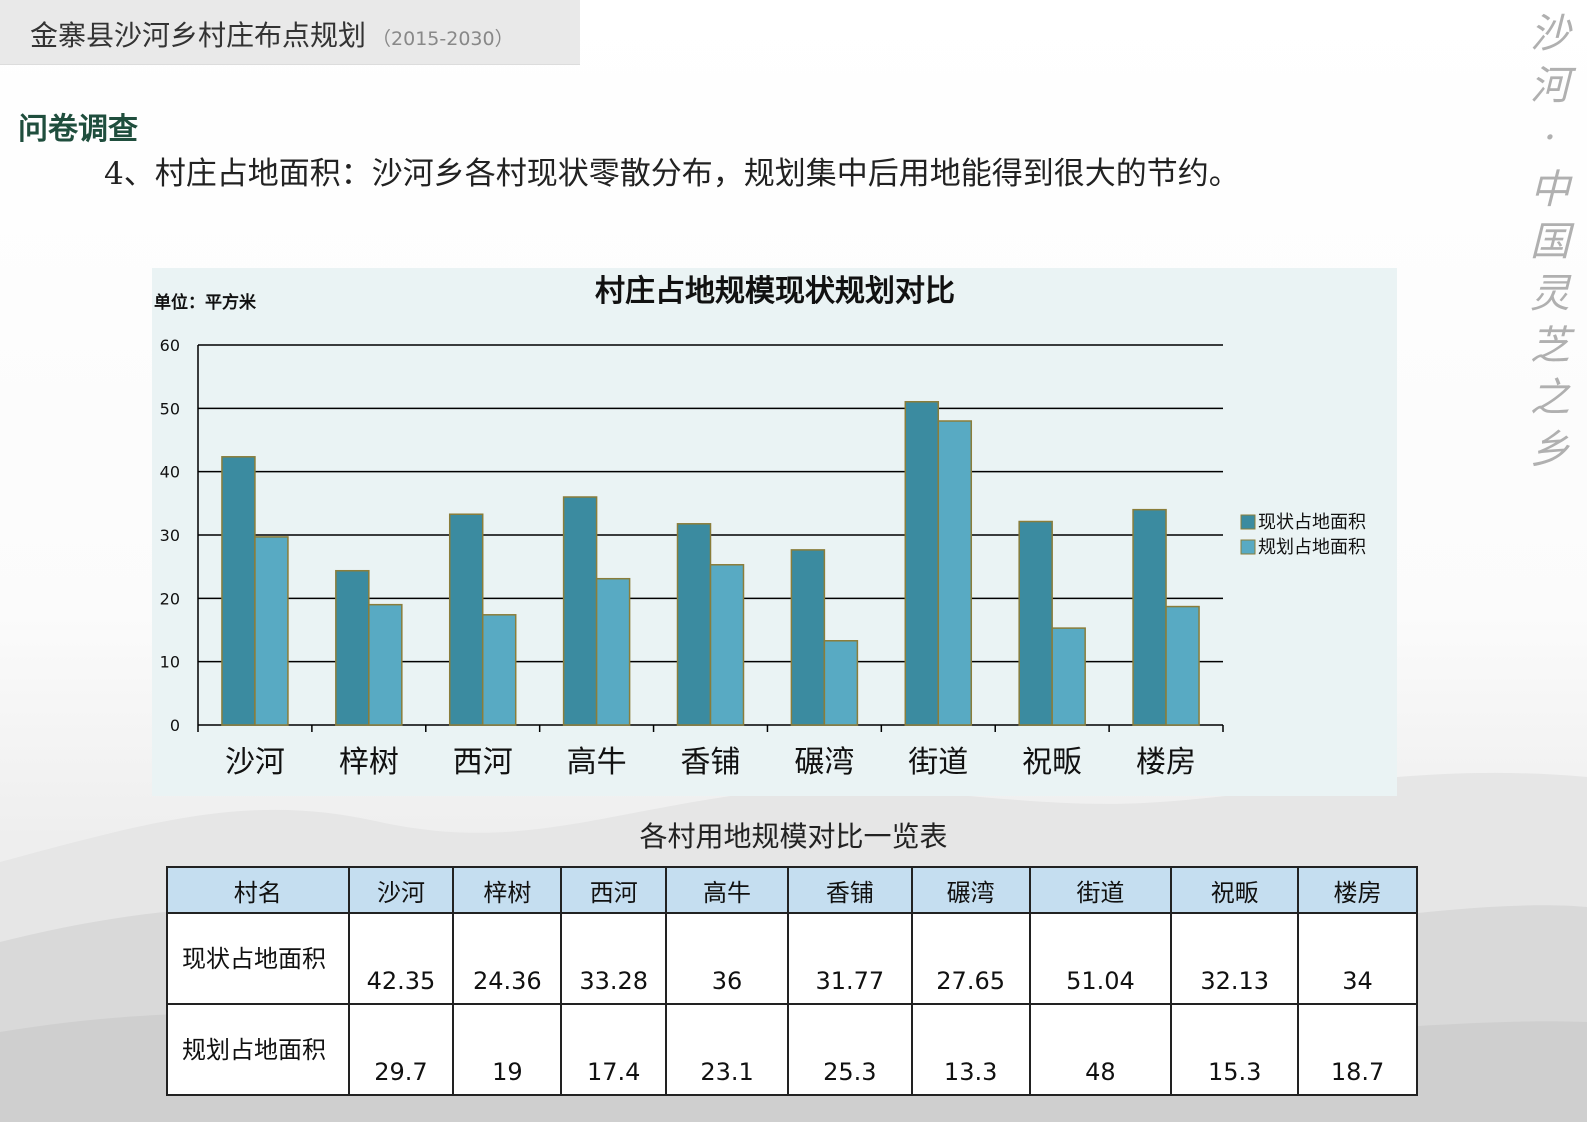 The image size is (1587, 1122). What do you see at coordinates (170, 535) in the screenshot?
I see `y-tick-label: 30` at bounding box center [170, 535].